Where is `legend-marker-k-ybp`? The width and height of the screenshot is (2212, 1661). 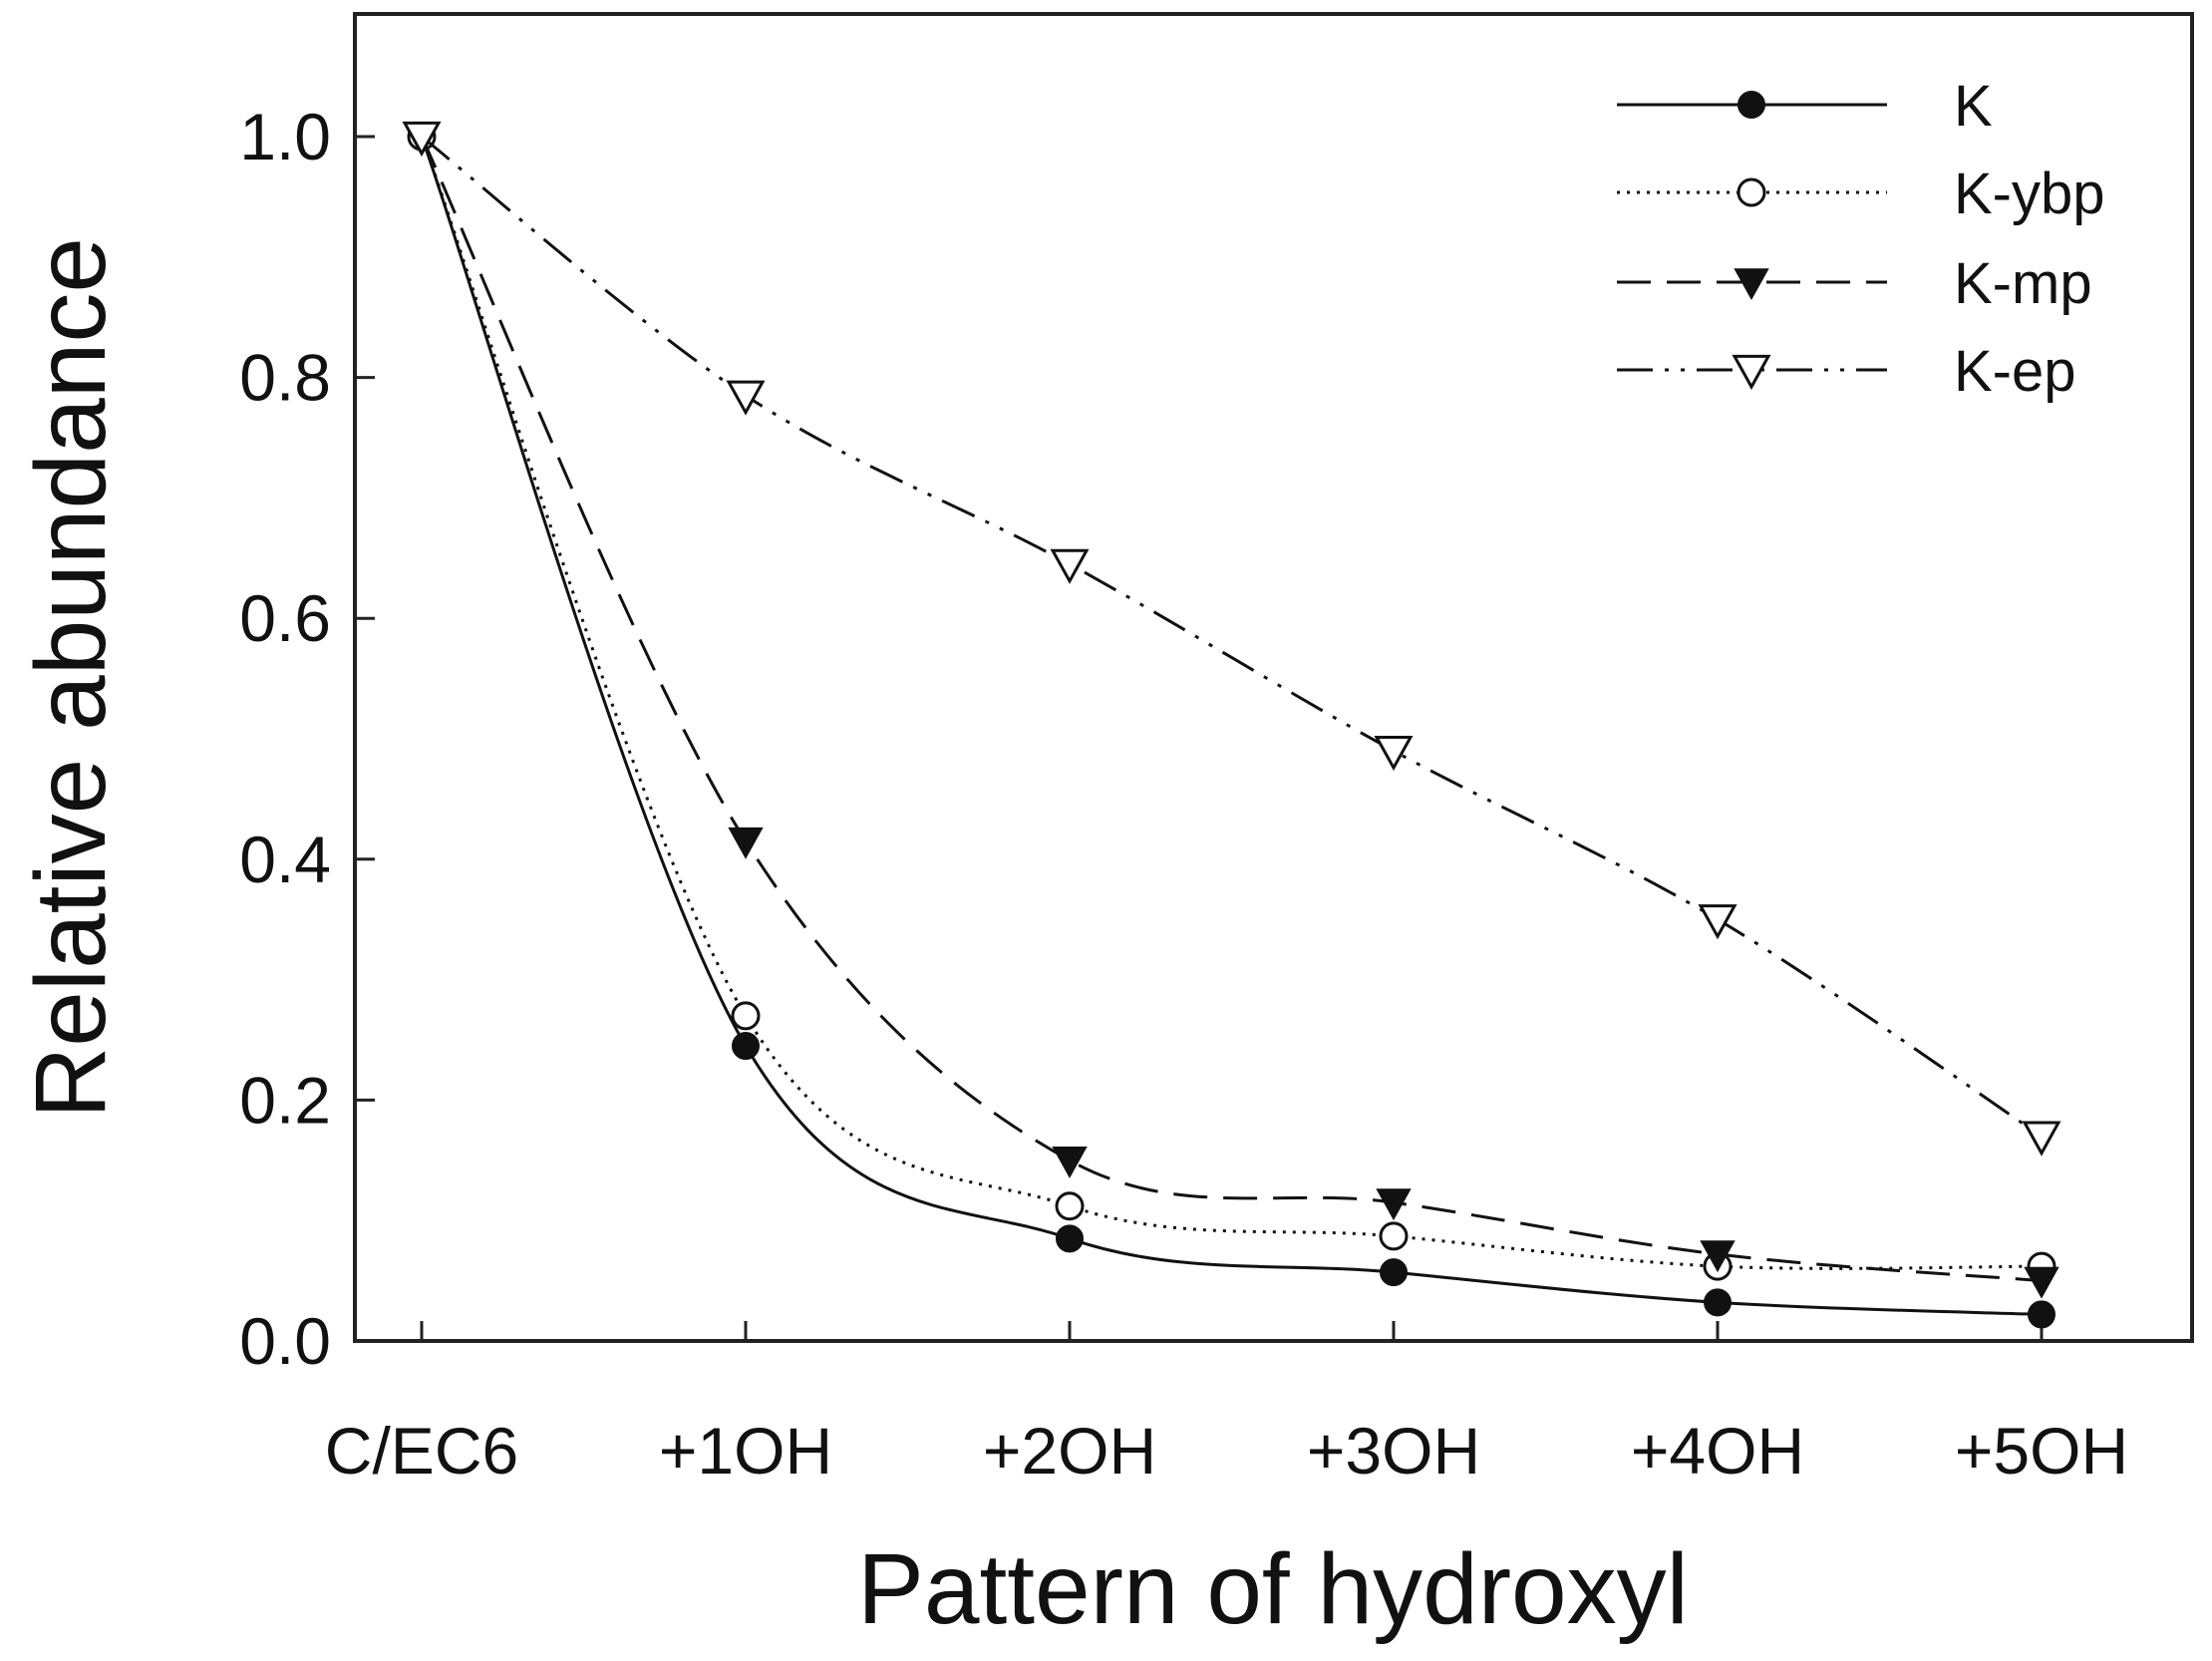 legend-marker-k-ybp is located at coordinates (1751, 192).